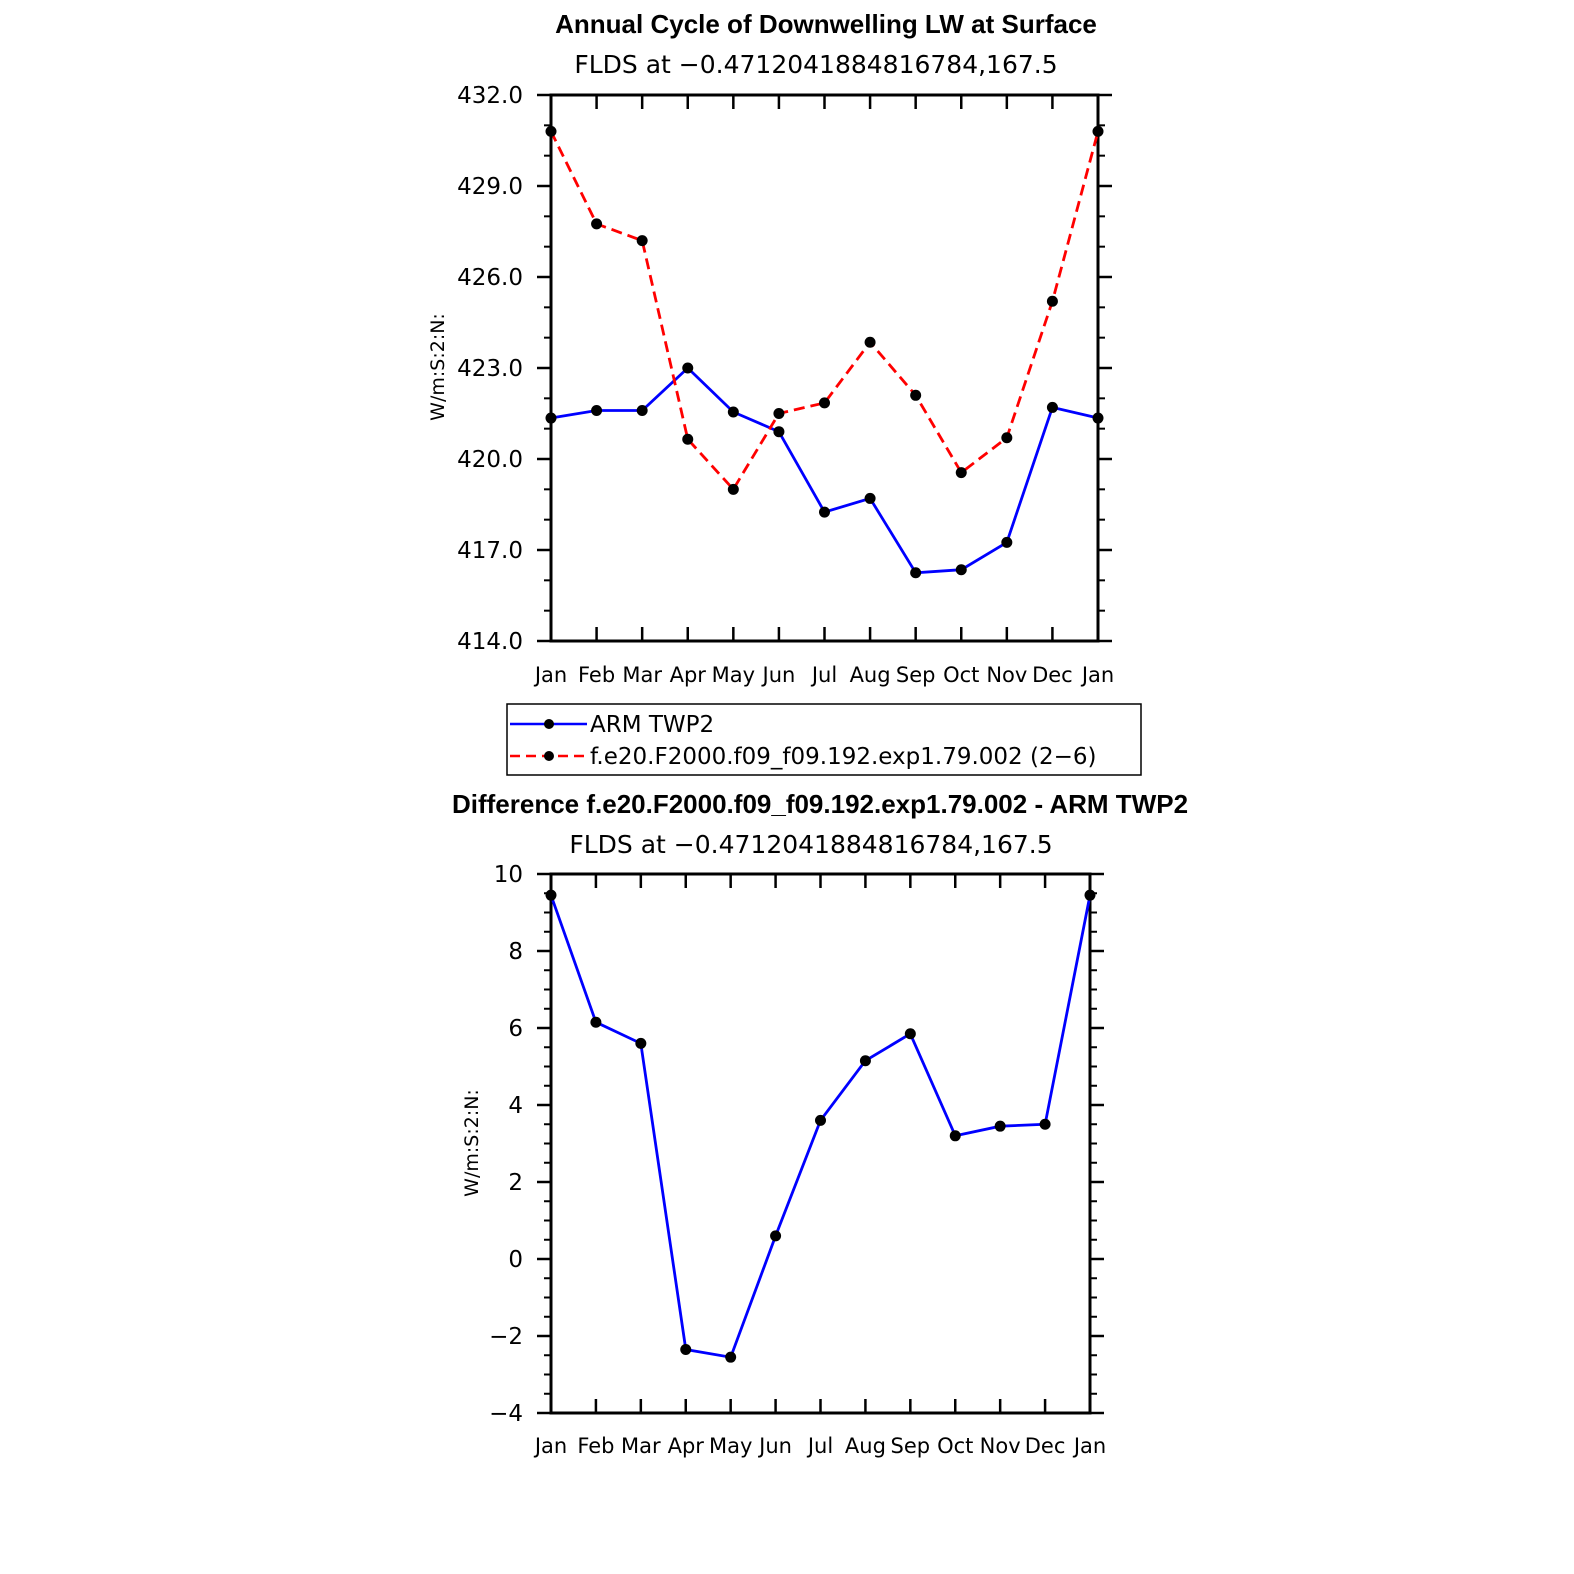 This screenshot has width=1574, height=1574. What do you see at coordinates (515, 952) in the screenshot?
I see `y-tick-label: 8` at bounding box center [515, 952].